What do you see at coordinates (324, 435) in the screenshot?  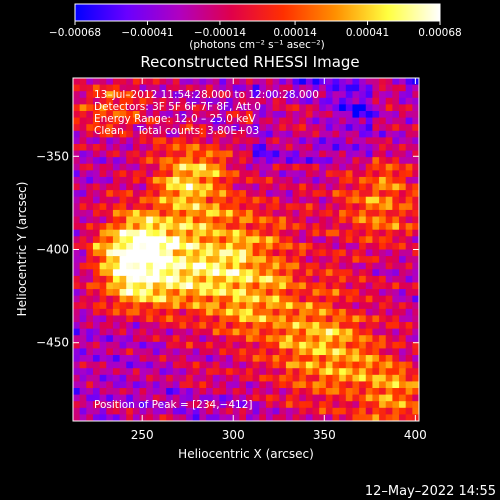 I see `x-tick-label: 350` at bounding box center [324, 435].